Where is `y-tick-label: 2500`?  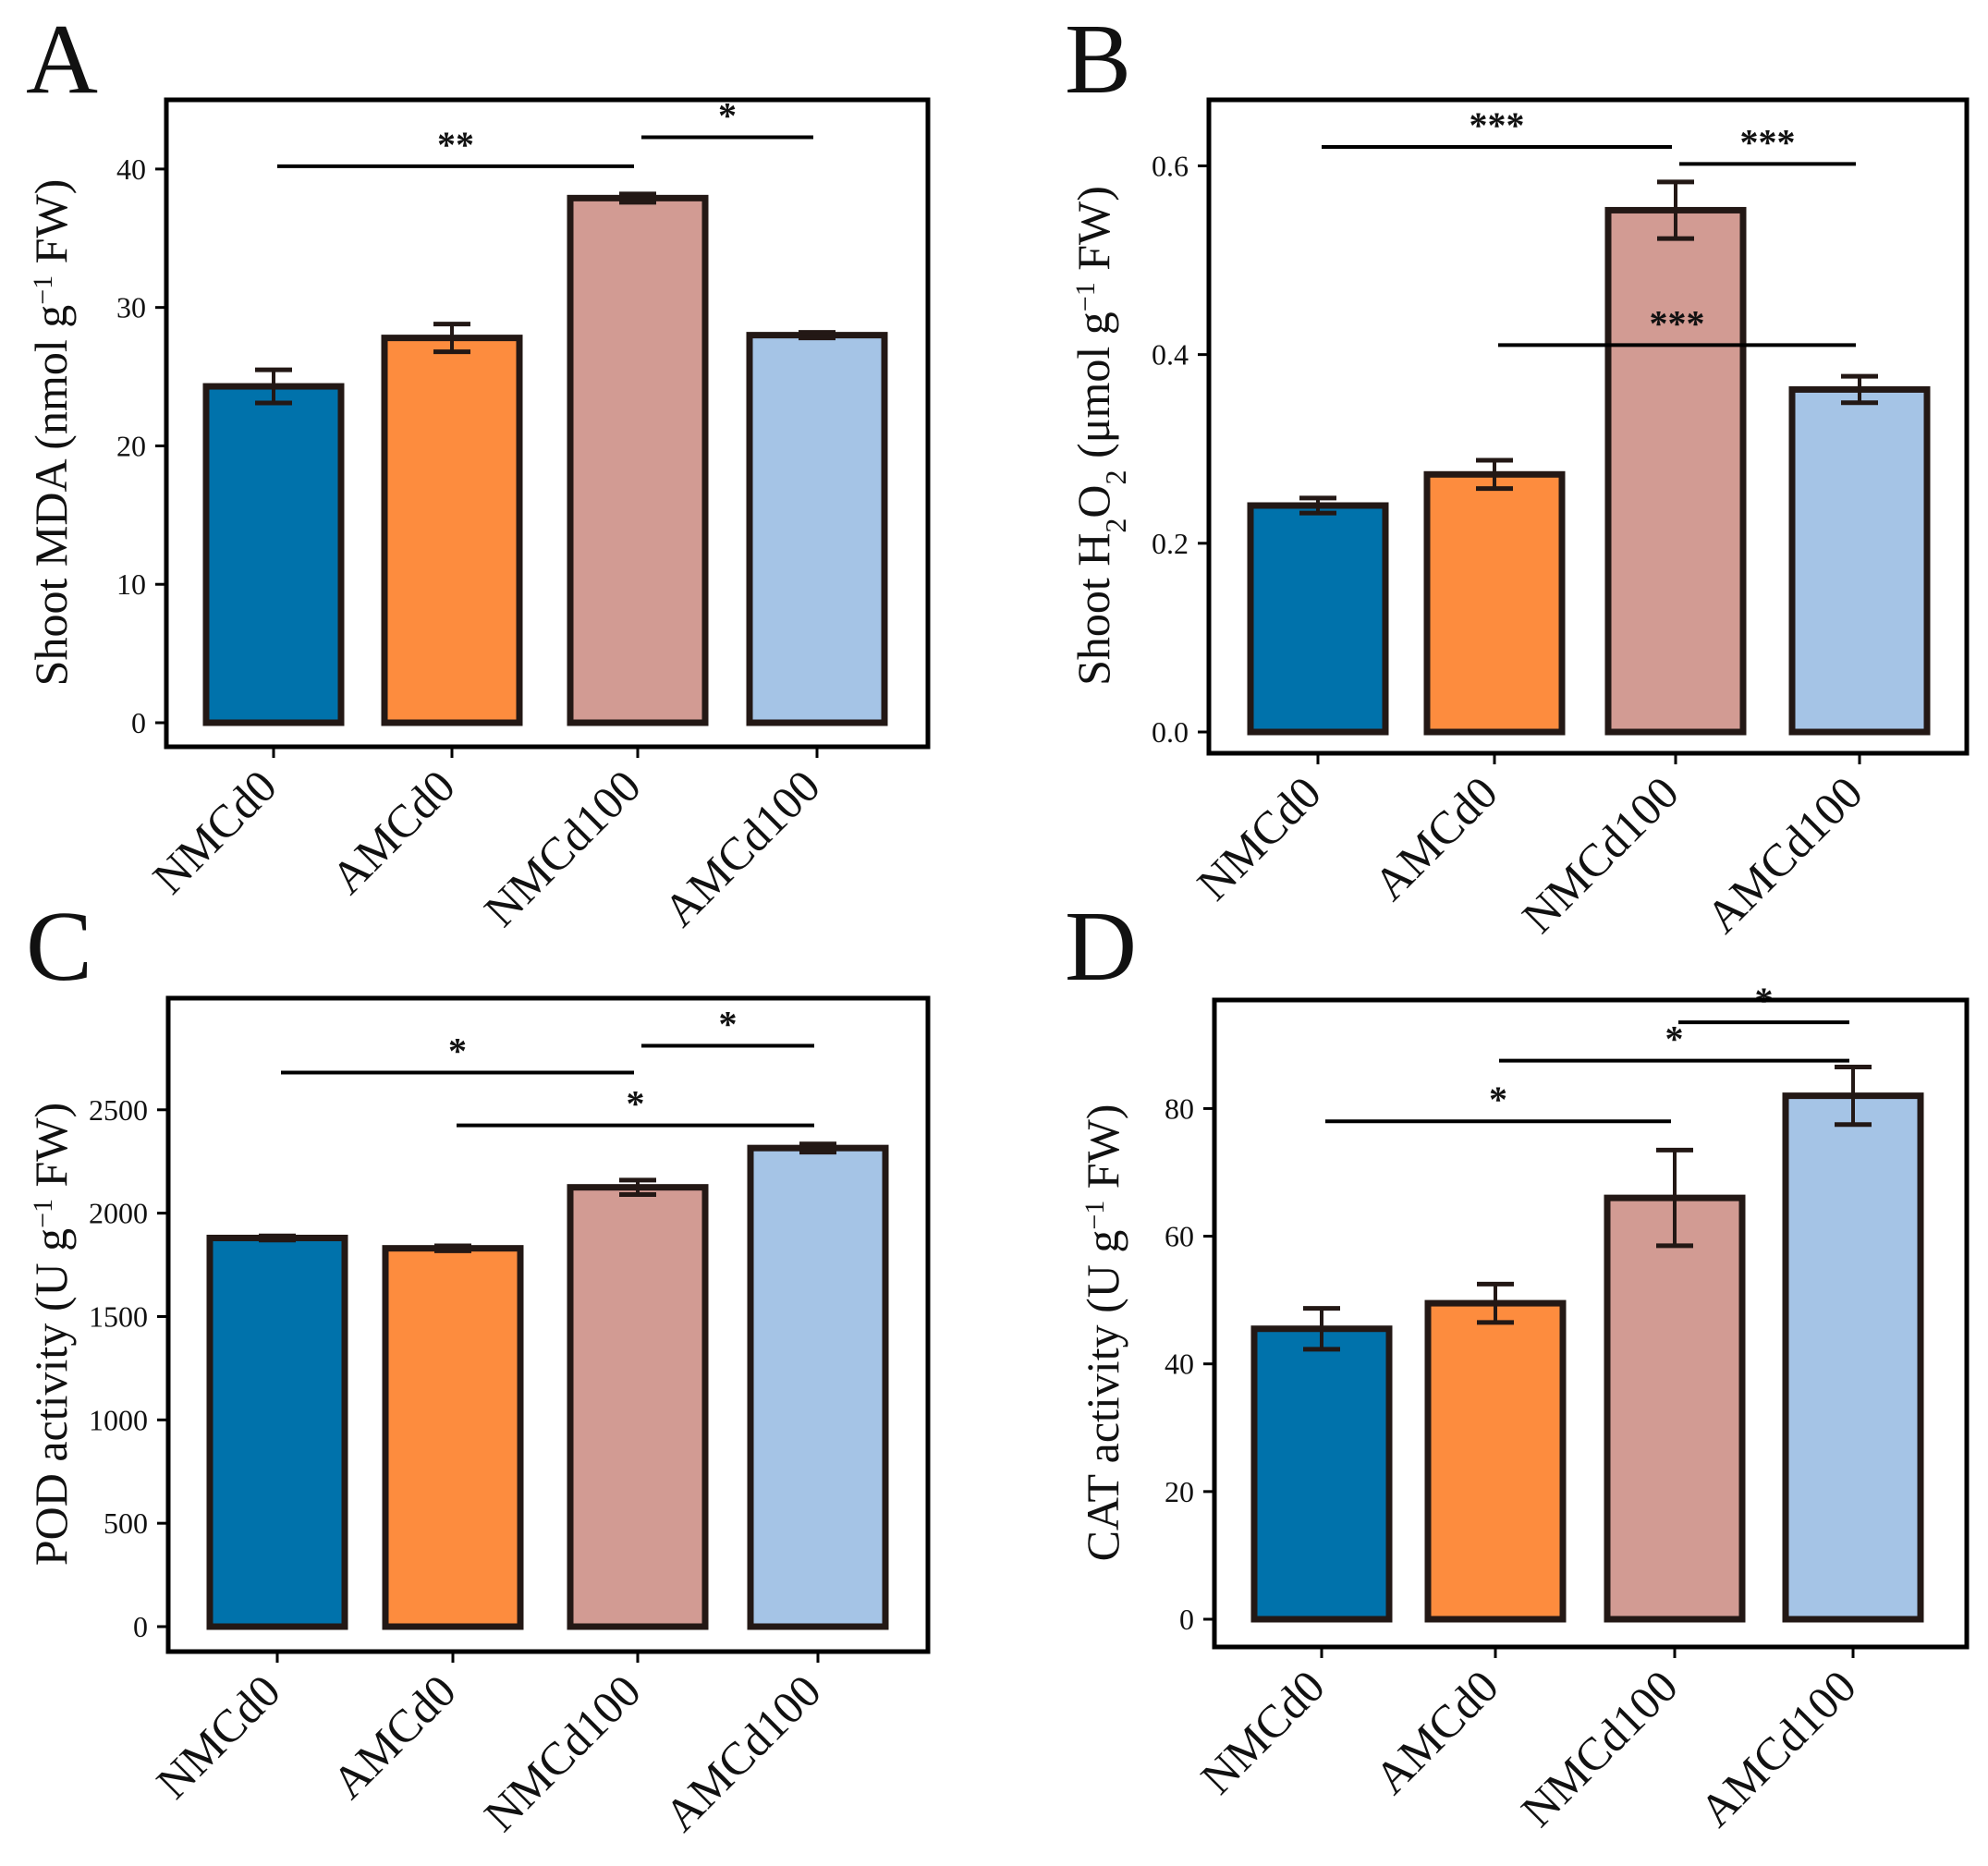 y-tick-label: 2500 is located at coordinates (119, 1110).